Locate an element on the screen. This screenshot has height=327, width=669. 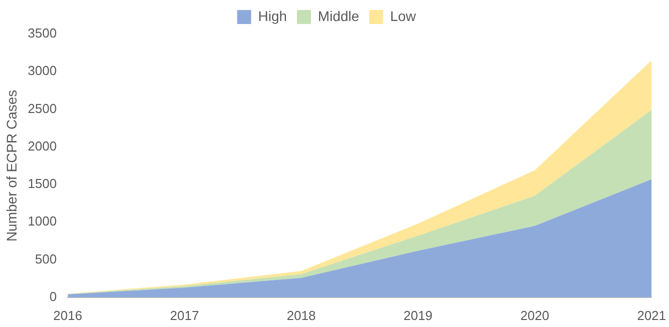
x-tick-label: 2020 is located at coordinates (535, 315).